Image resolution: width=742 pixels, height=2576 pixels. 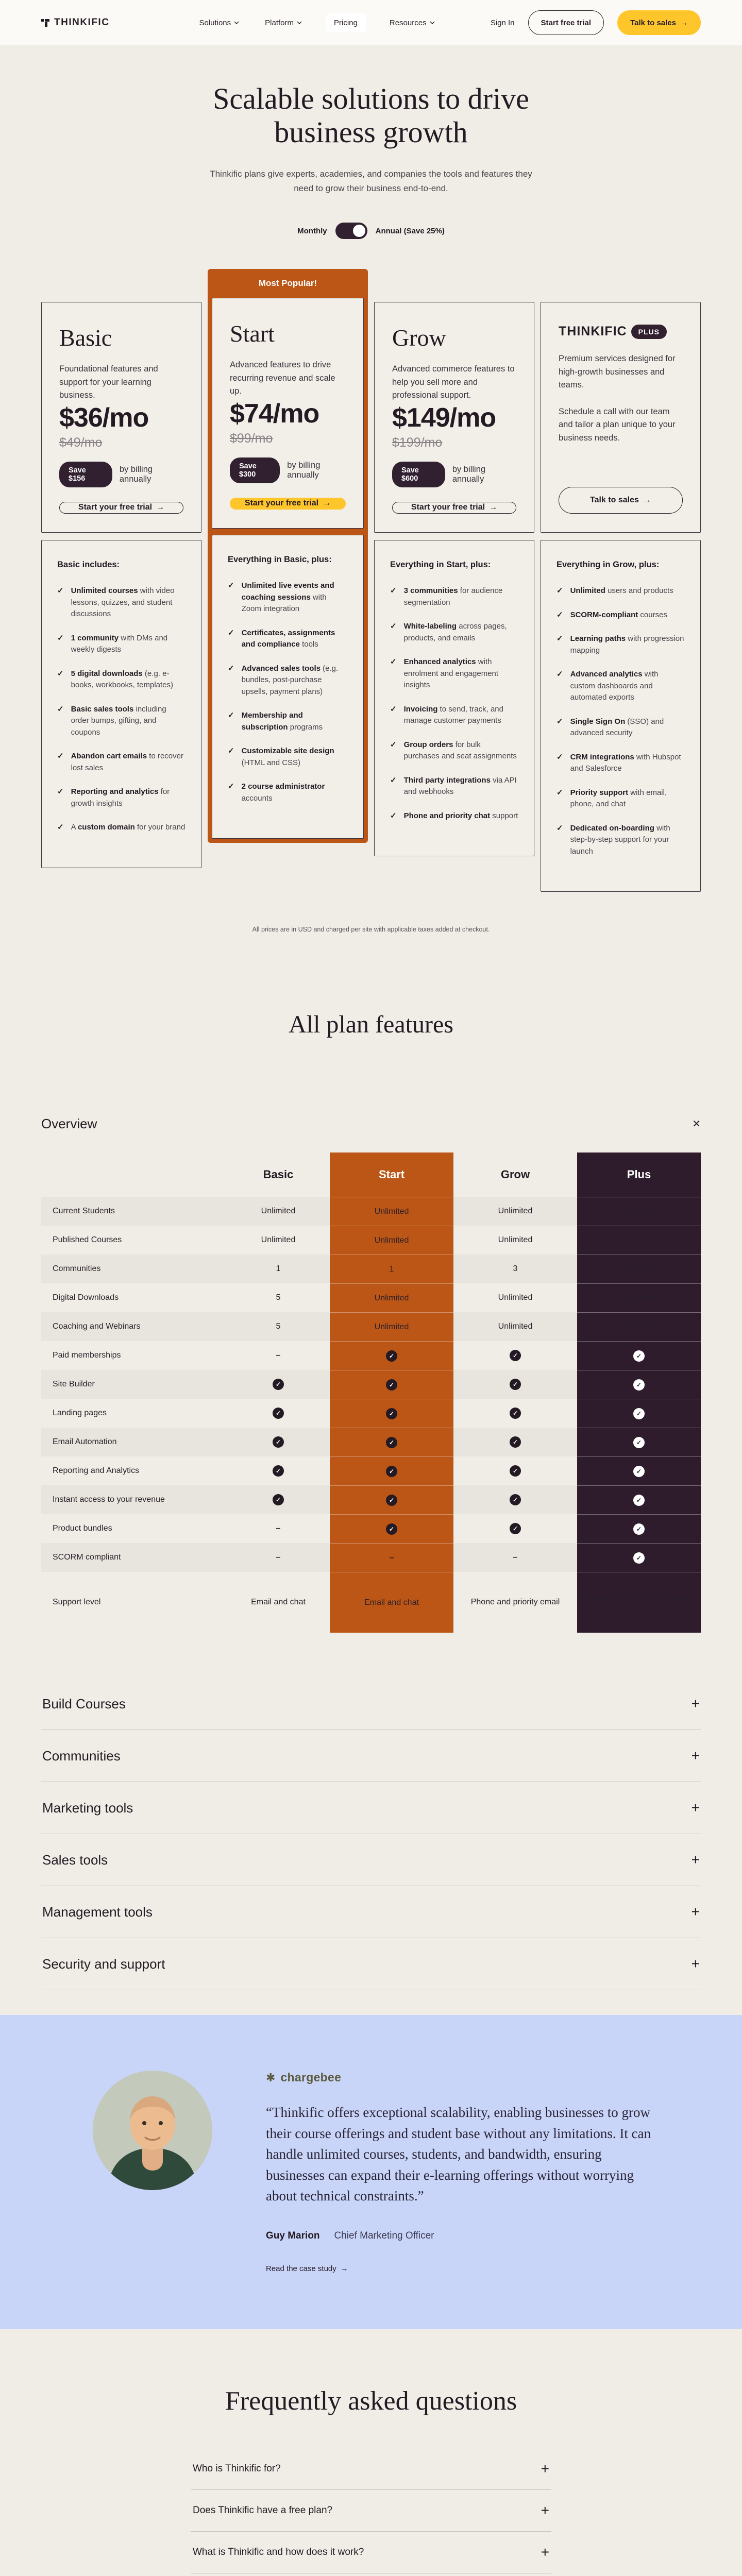 What do you see at coordinates (351, 231) in the screenshot?
I see `billing-toggle` at bounding box center [351, 231].